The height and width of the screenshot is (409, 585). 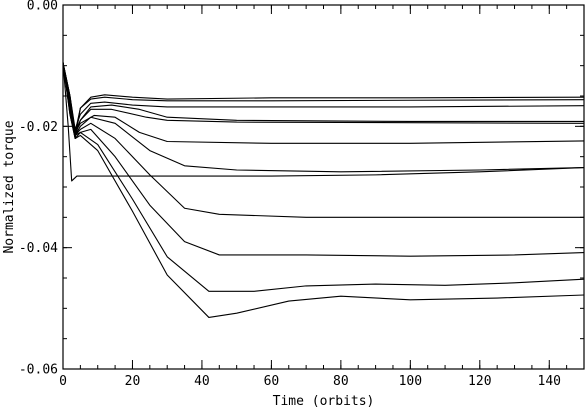 I want to click on x-tick-label: 0, so click(x=63, y=381).